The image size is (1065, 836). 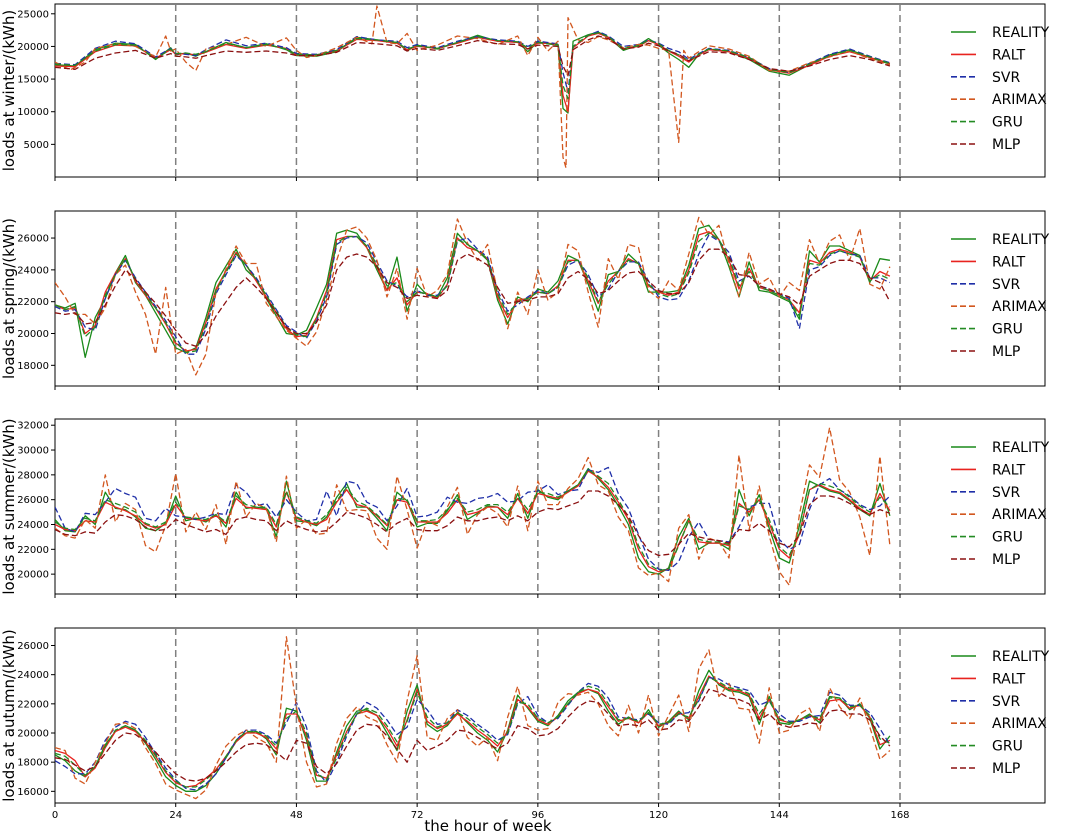 I want to click on y-tick-label: 32000, so click(x=33, y=426).